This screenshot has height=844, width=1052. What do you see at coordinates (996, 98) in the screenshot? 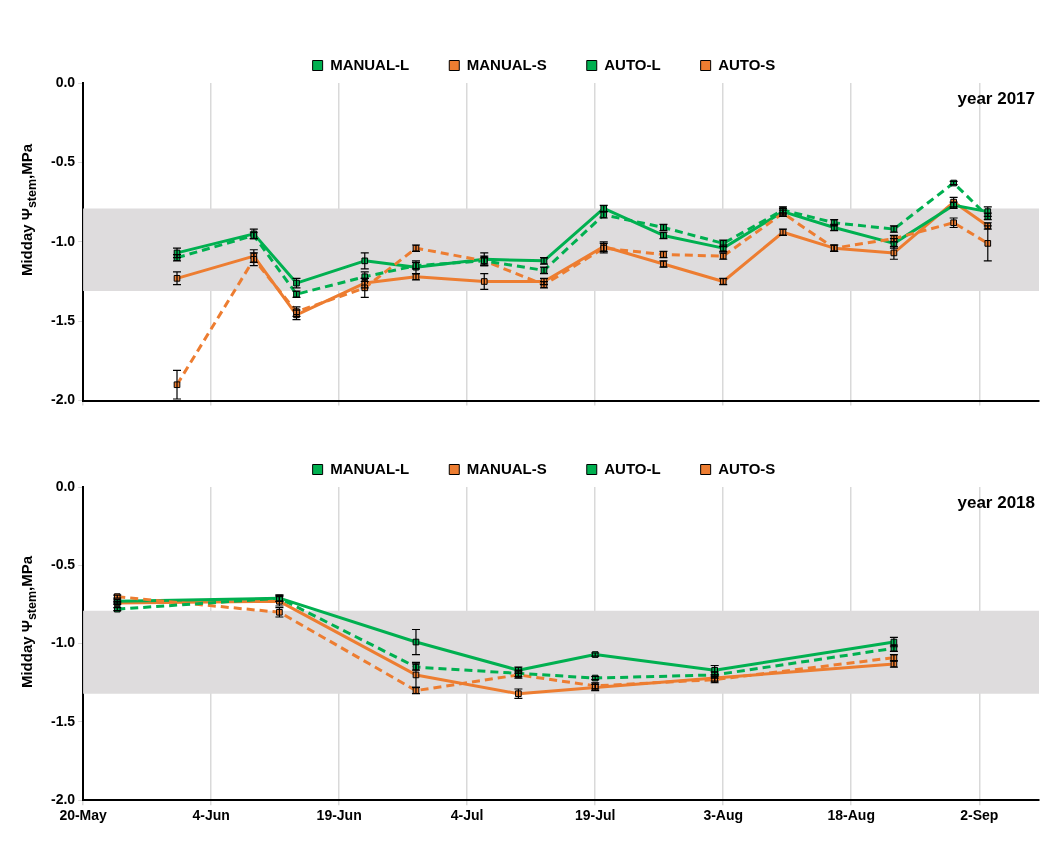
I see `annotation: year 2017` at bounding box center [996, 98].